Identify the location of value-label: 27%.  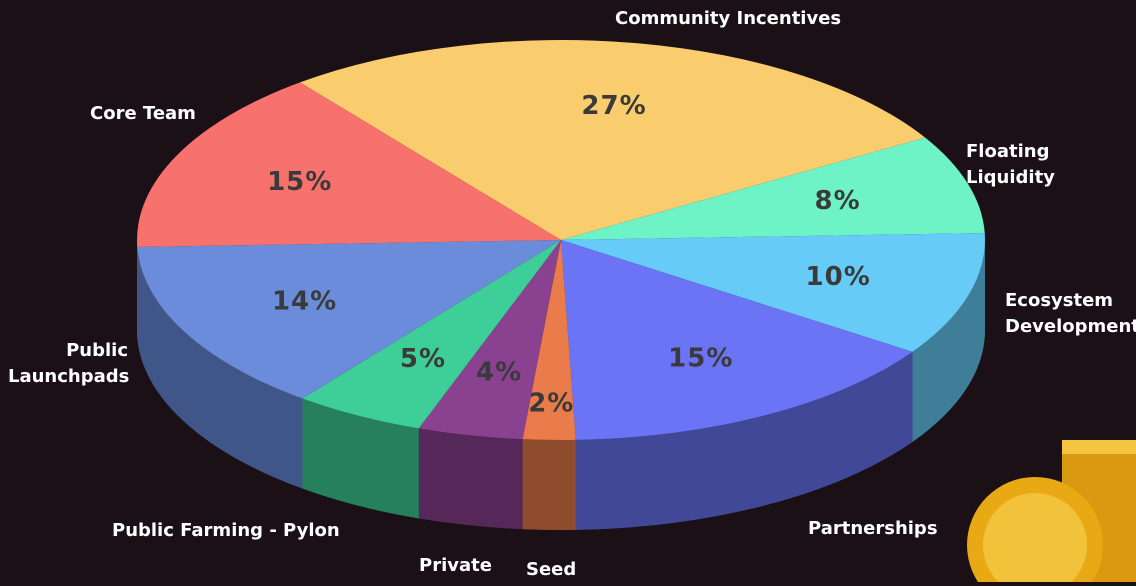
(613, 106).